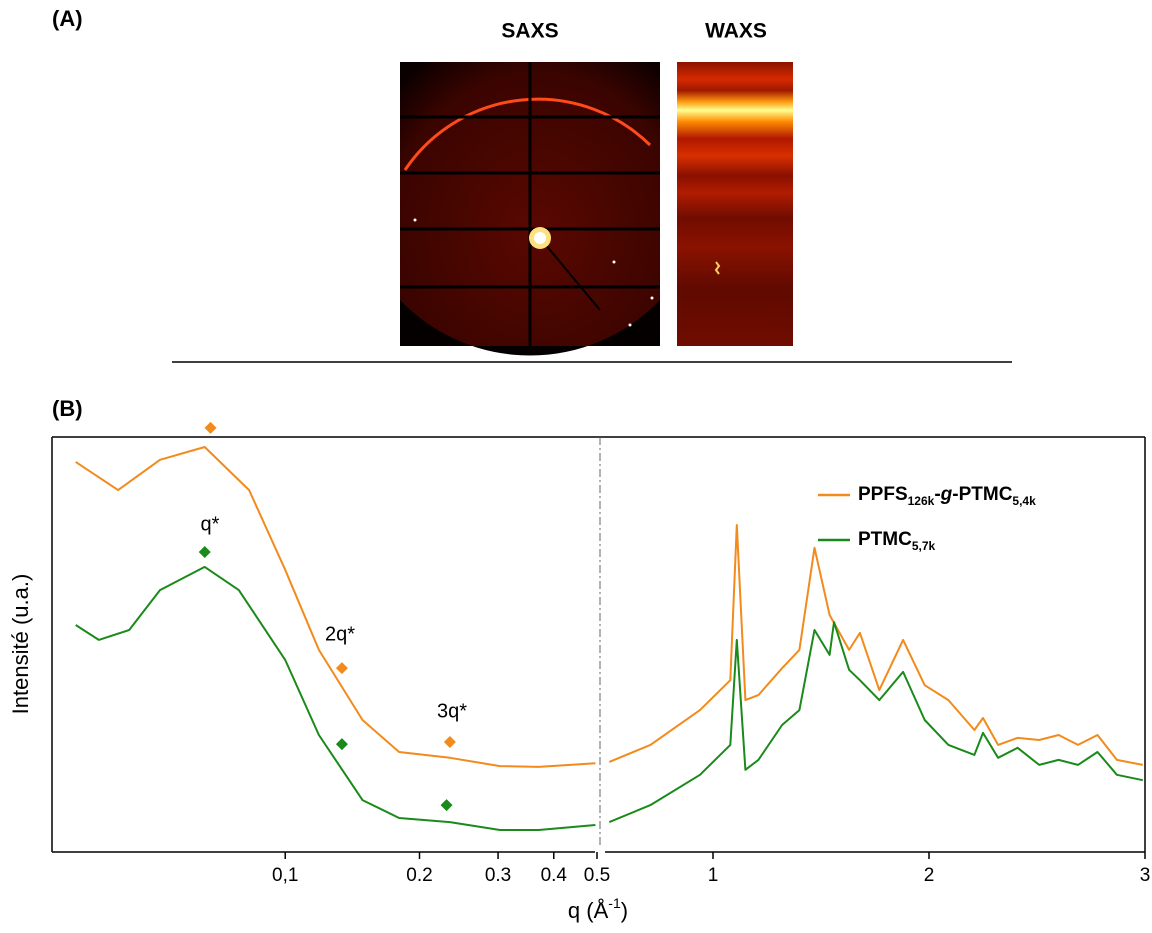 The image size is (1152, 933). What do you see at coordinates (67, 408) in the screenshot?
I see `panel-label: (B)` at bounding box center [67, 408].